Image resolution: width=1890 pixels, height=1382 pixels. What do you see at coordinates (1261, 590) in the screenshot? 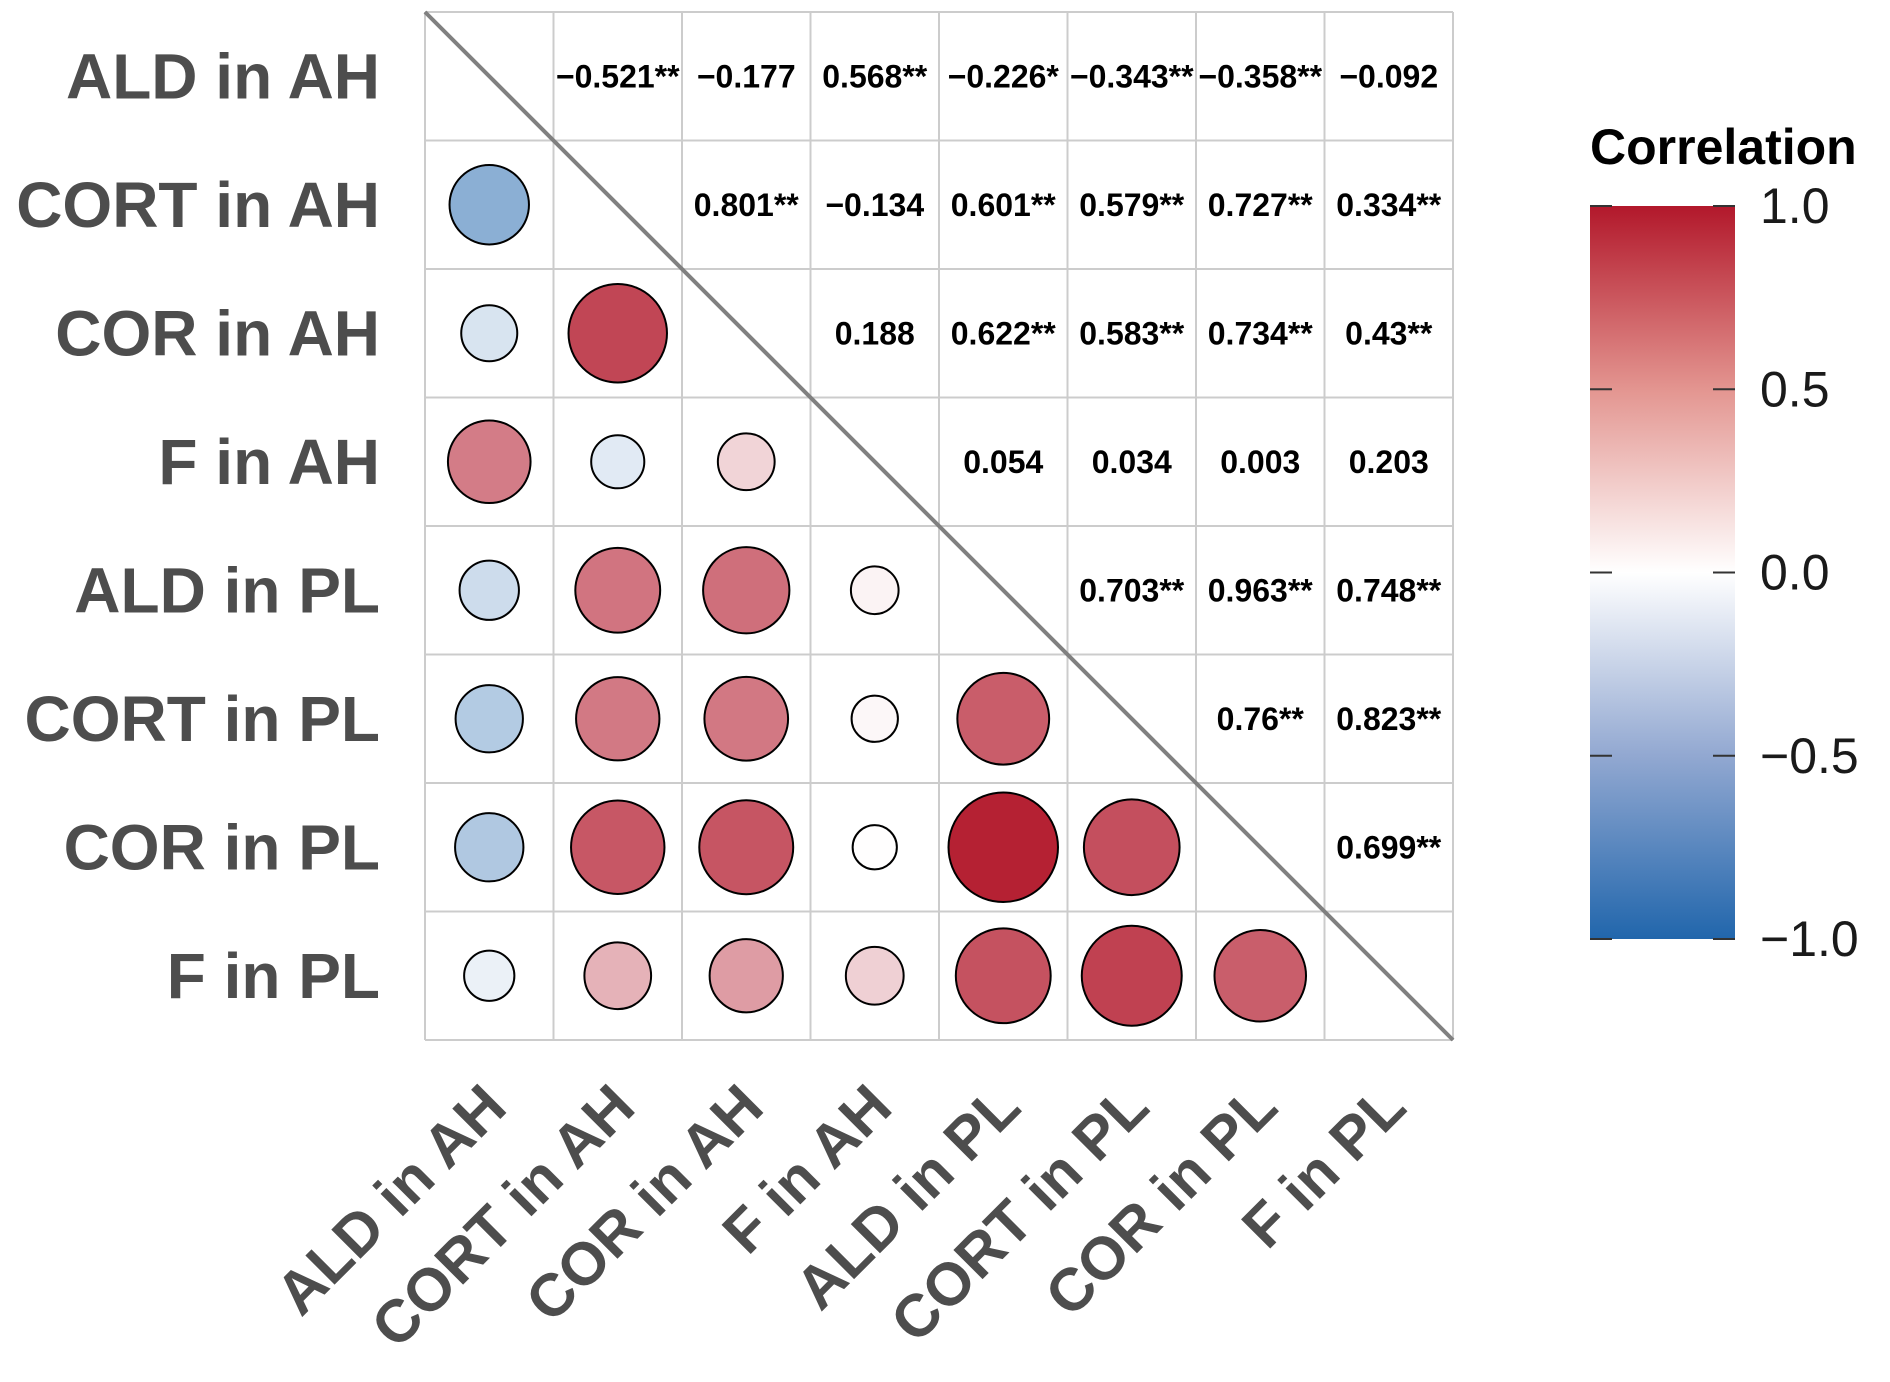
I see `corr-value-ald-in-pl-vs-cor-in-pl: 0.963**` at bounding box center [1261, 590].